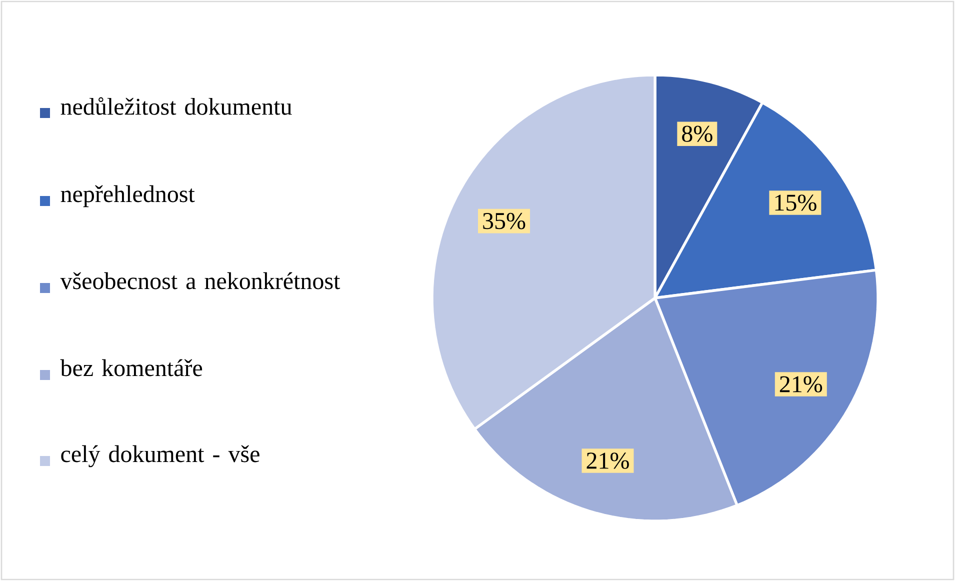 The image size is (955, 581). What do you see at coordinates (200, 281) in the screenshot?
I see `legend-label: všeobecnost a nekonkrétnost` at bounding box center [200, 281].